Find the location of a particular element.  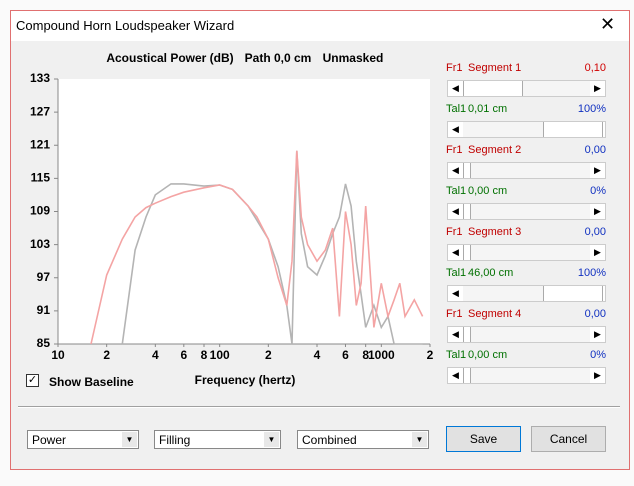

x-tick-label: 100 is located at coordinates (220, 355).